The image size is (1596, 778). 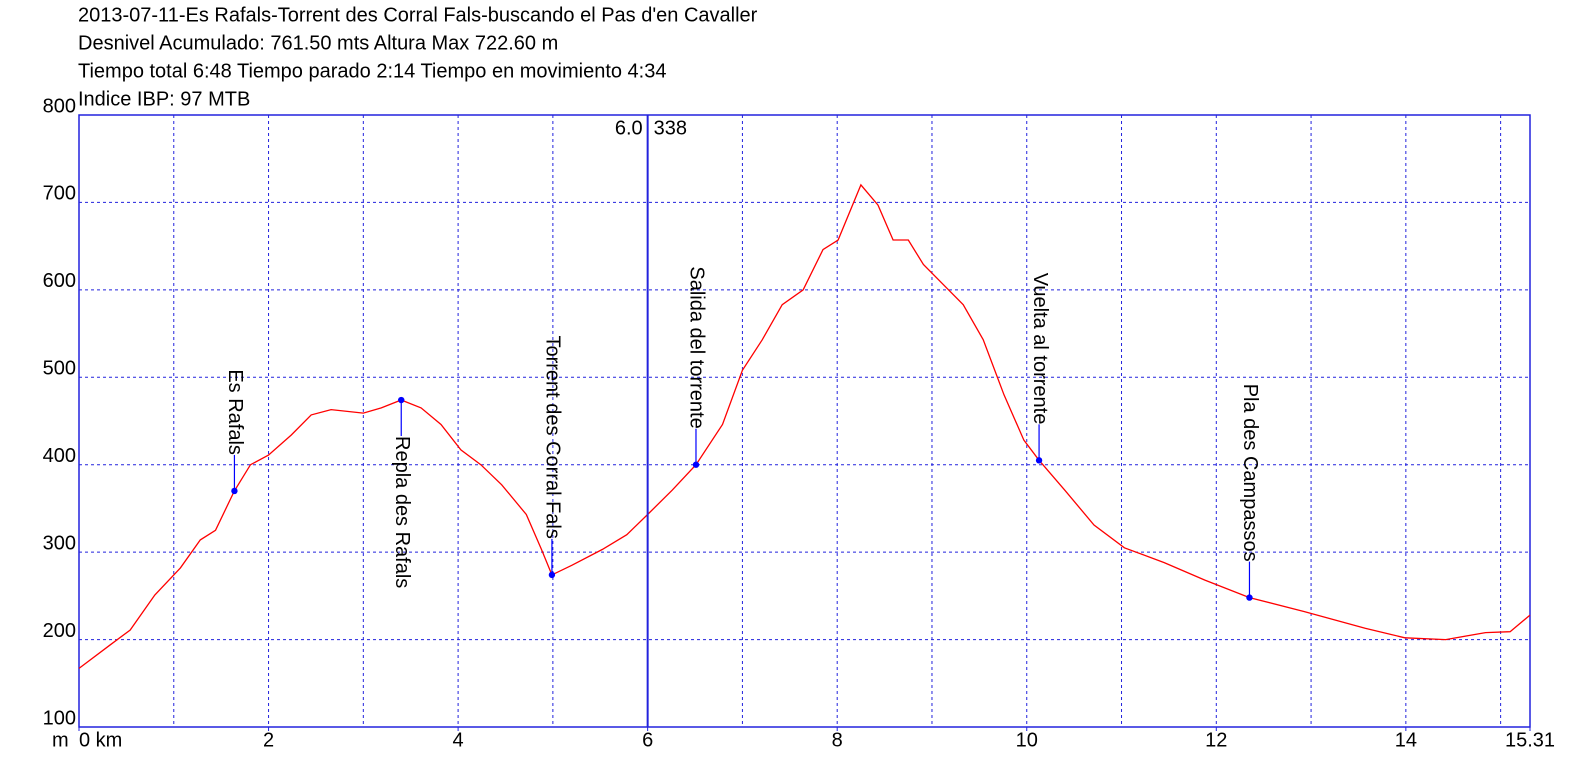 I want to click on cursor-elevation-label: 338, so click(x=670, y=128).